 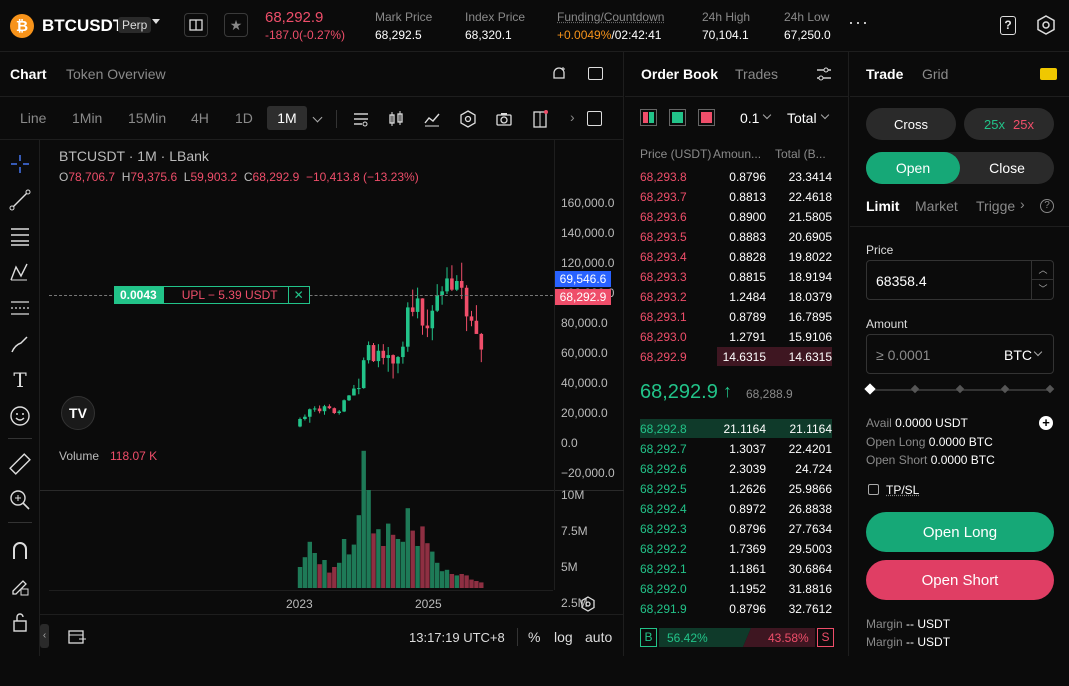 I want to click on trend-line-icon, so click(x=20, y=200).